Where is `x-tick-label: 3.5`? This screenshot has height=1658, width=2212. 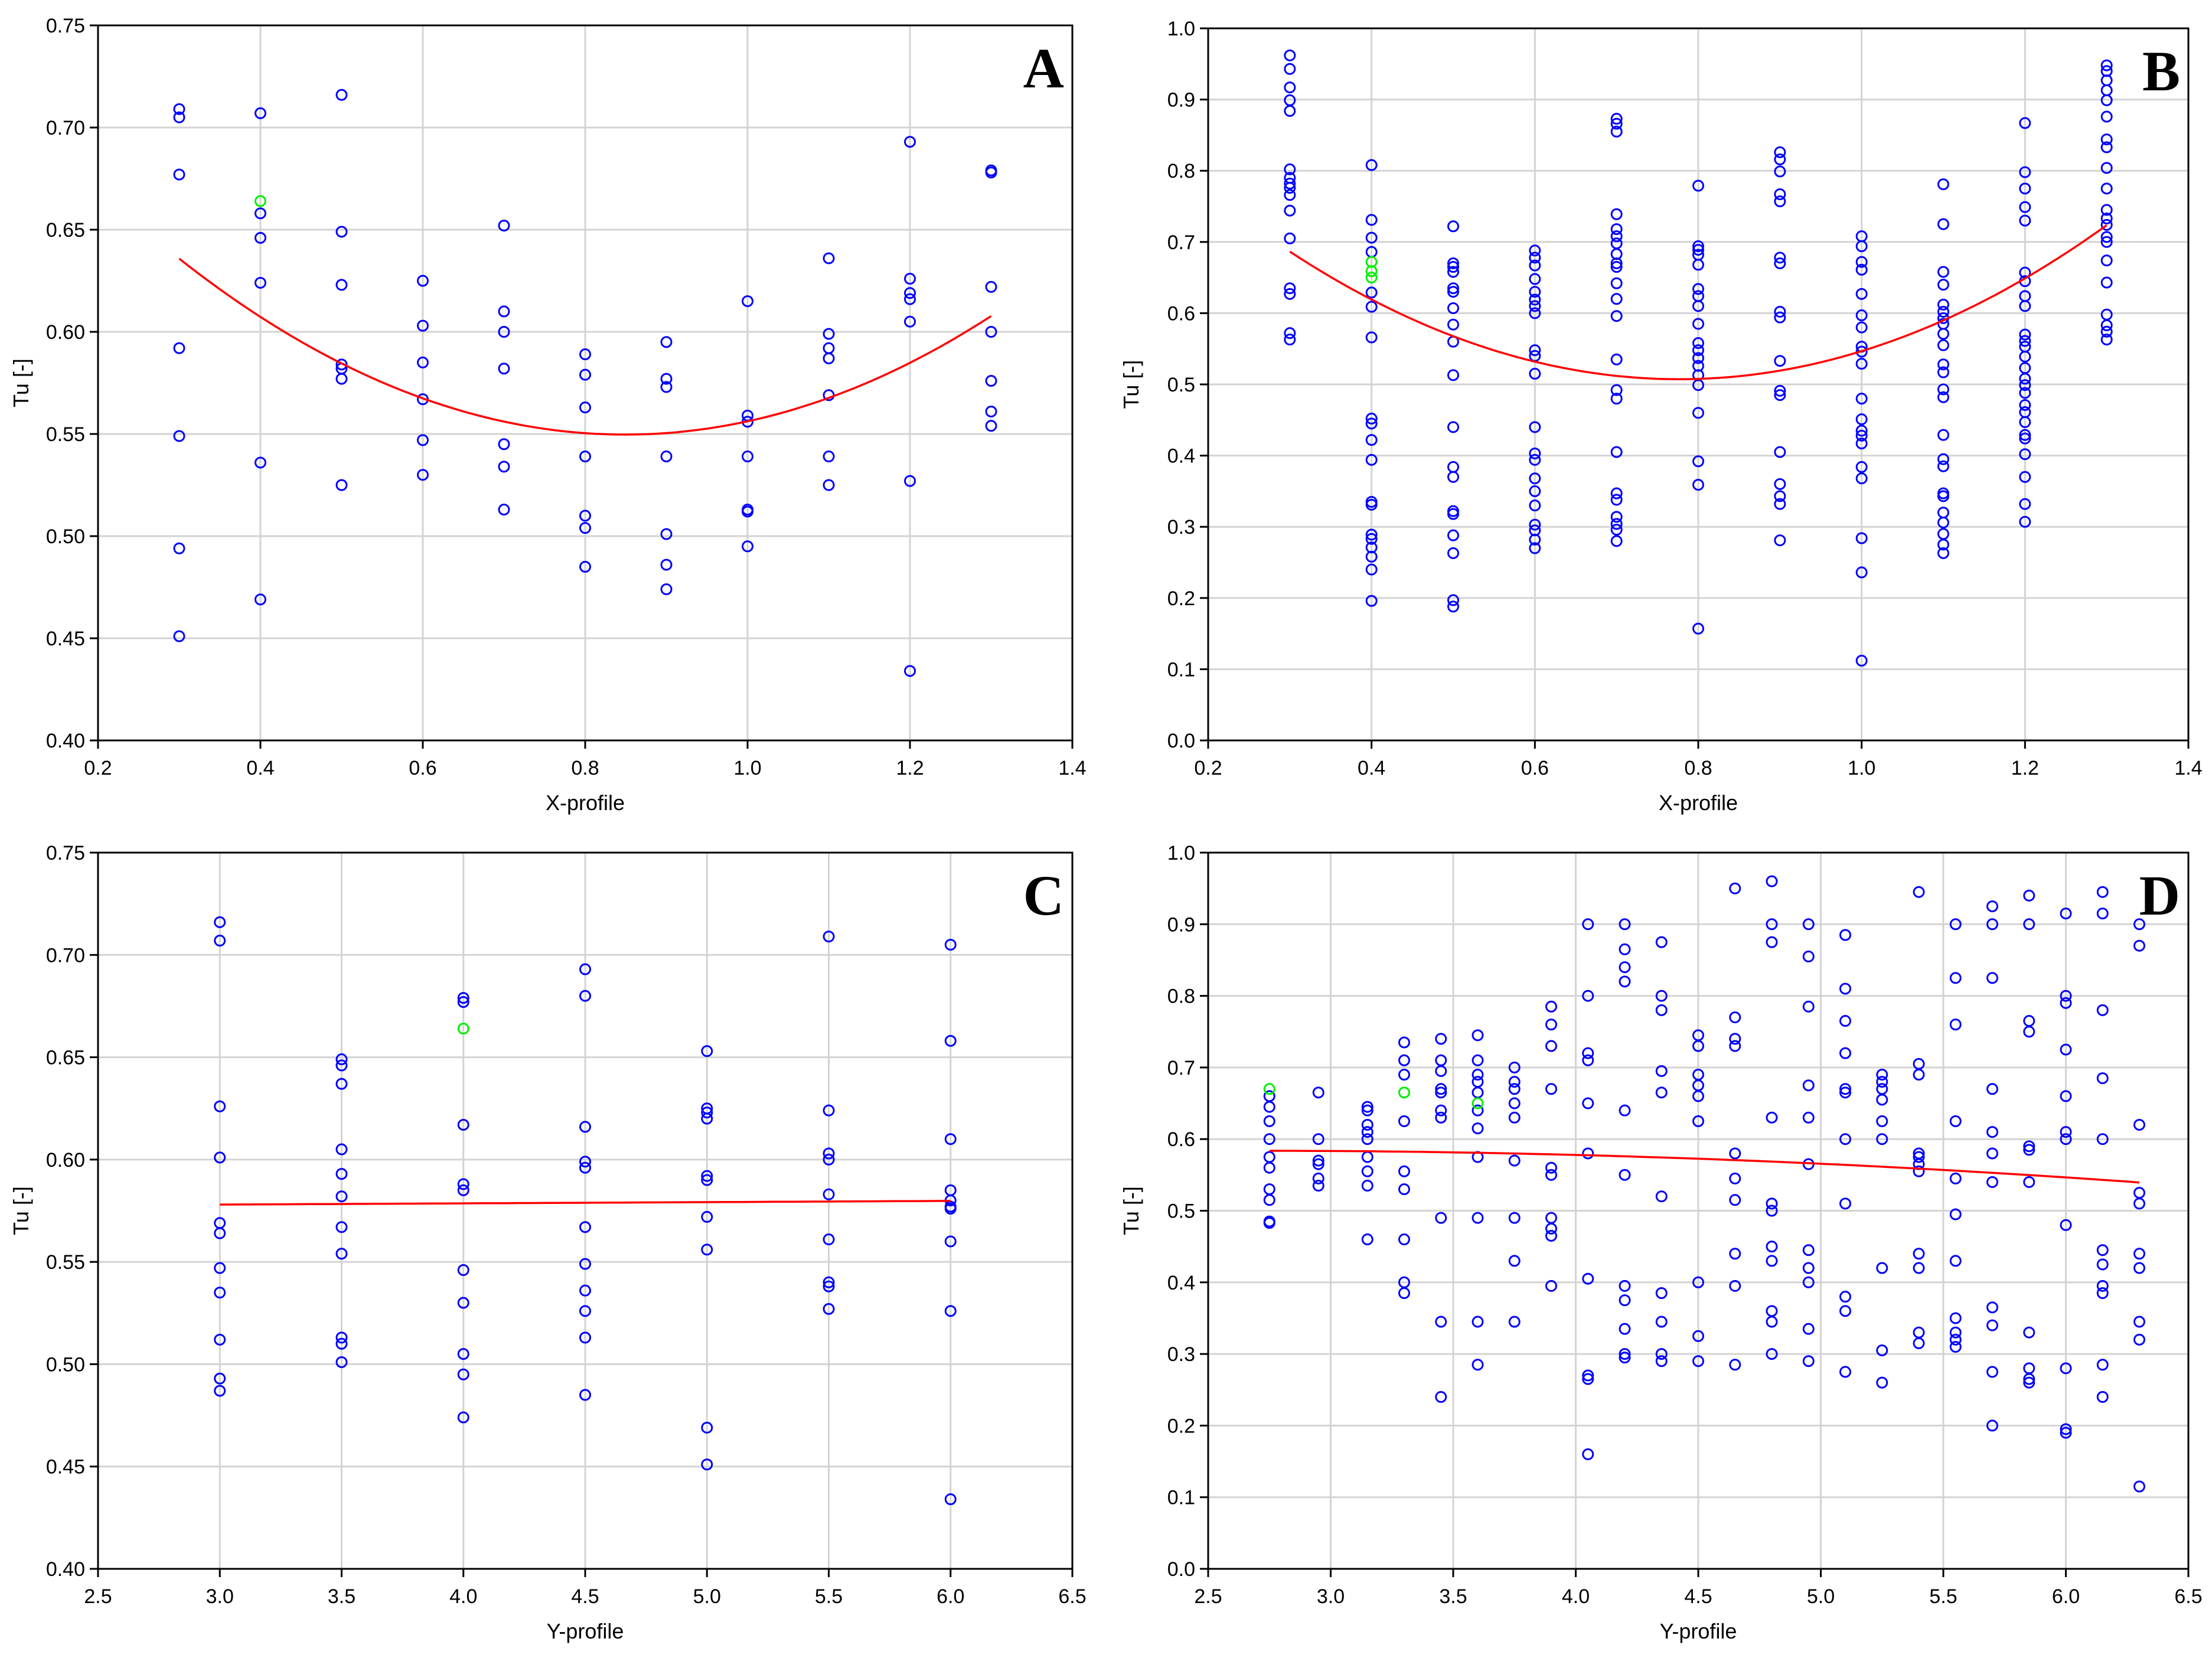 x-tick-label: 3.5 is located at coordinates (1453, 1596).